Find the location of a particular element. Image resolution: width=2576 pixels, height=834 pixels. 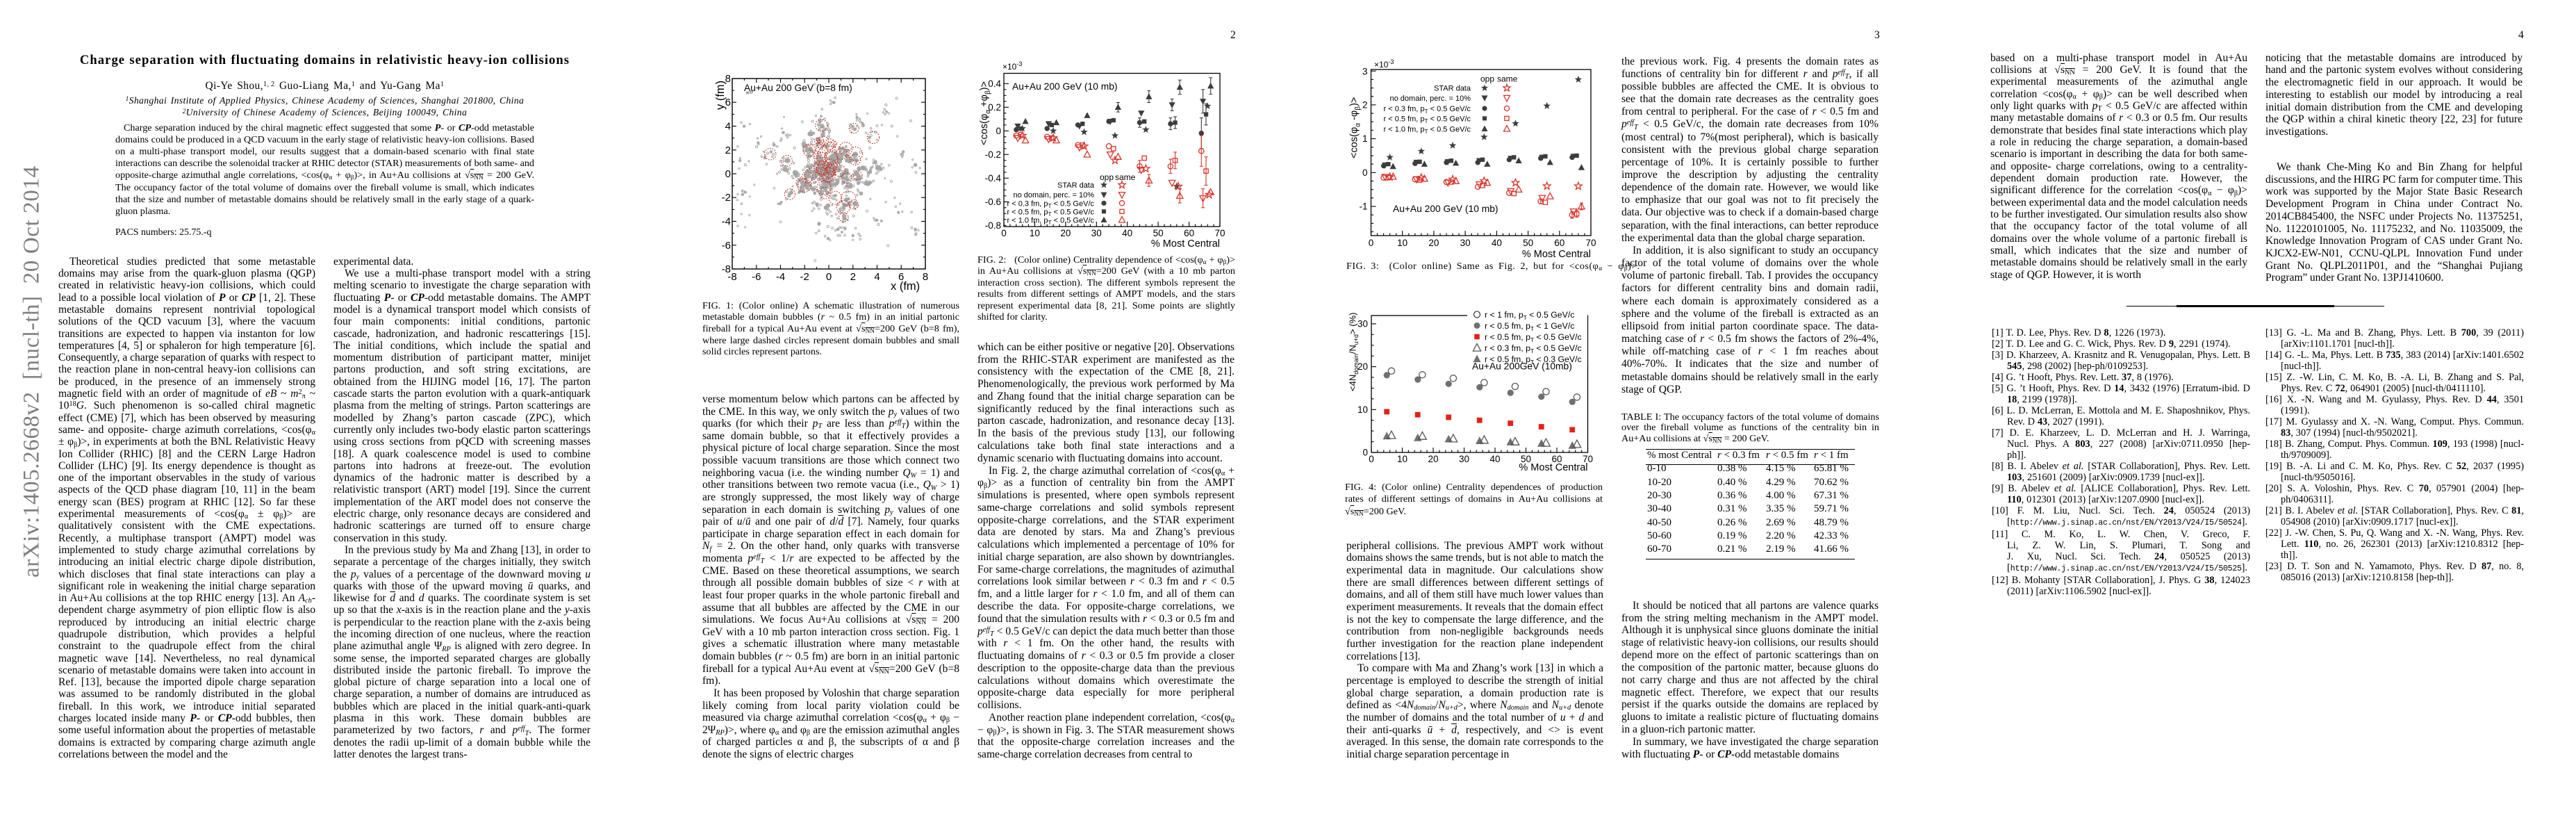

svg-text: <4Ndomain/Nu+d> (%) is located at coordinates (1354, 352).